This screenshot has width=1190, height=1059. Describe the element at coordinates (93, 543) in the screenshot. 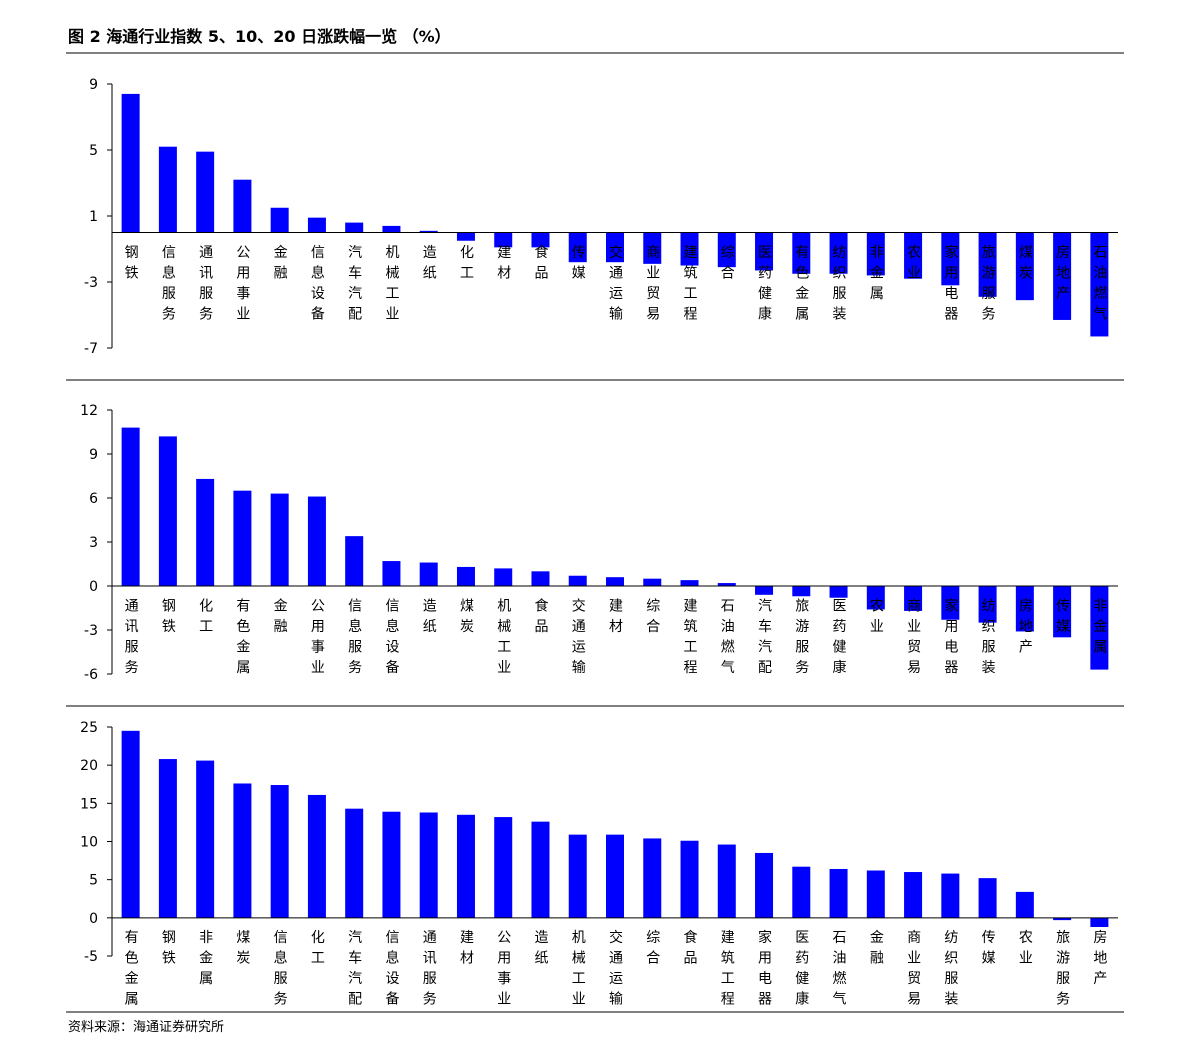

I see `y-tick-label: 3` at that location.